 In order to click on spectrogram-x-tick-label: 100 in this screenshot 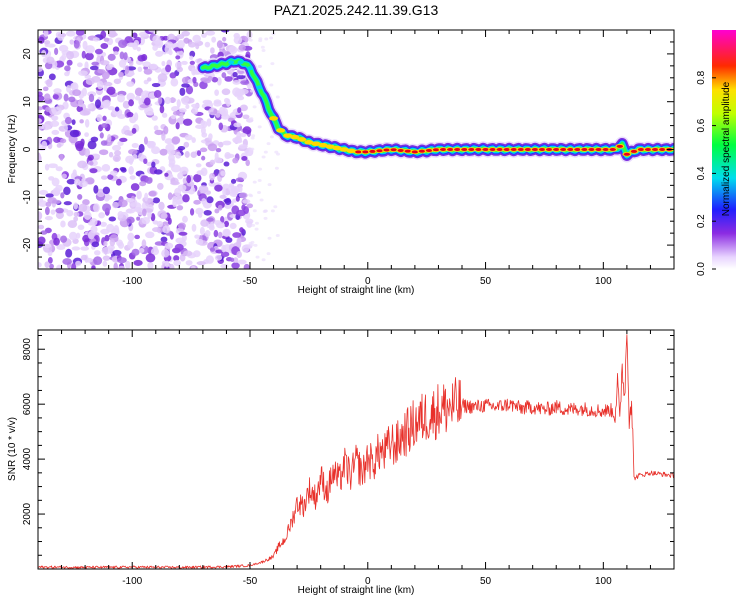, I will do `click(603, 281)`.